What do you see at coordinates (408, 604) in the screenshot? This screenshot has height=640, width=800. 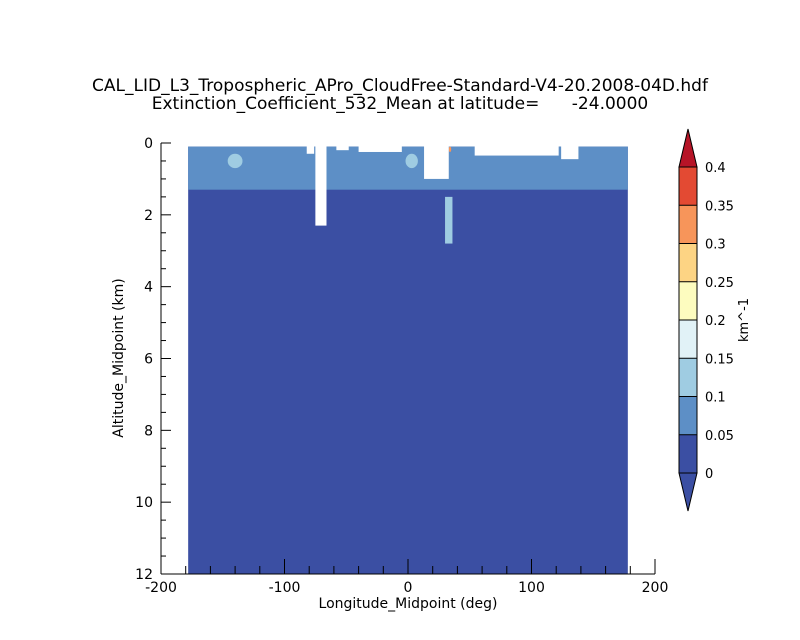 I see `x-axis-label: Longitude_Midpoint (deg)` at bounding box center [408, 604].